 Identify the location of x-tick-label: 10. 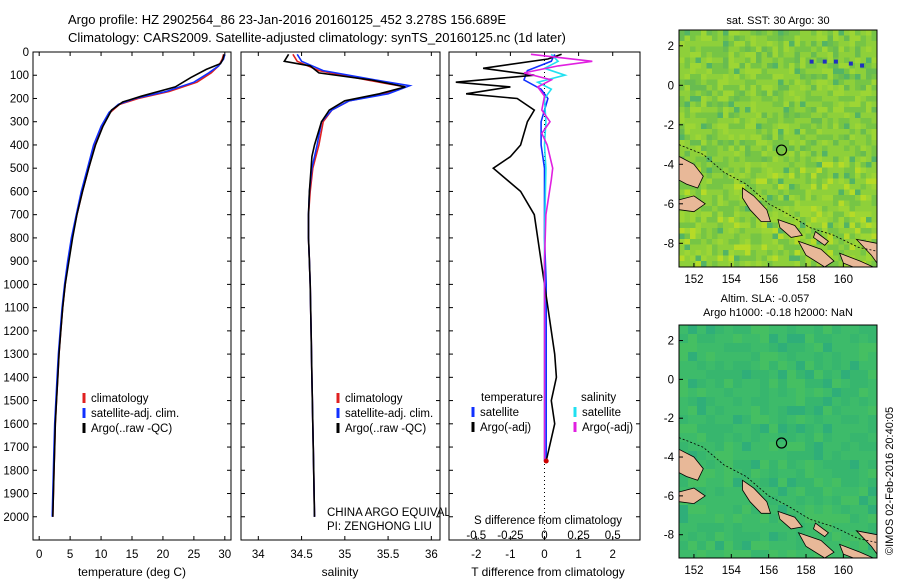
(101, 555).